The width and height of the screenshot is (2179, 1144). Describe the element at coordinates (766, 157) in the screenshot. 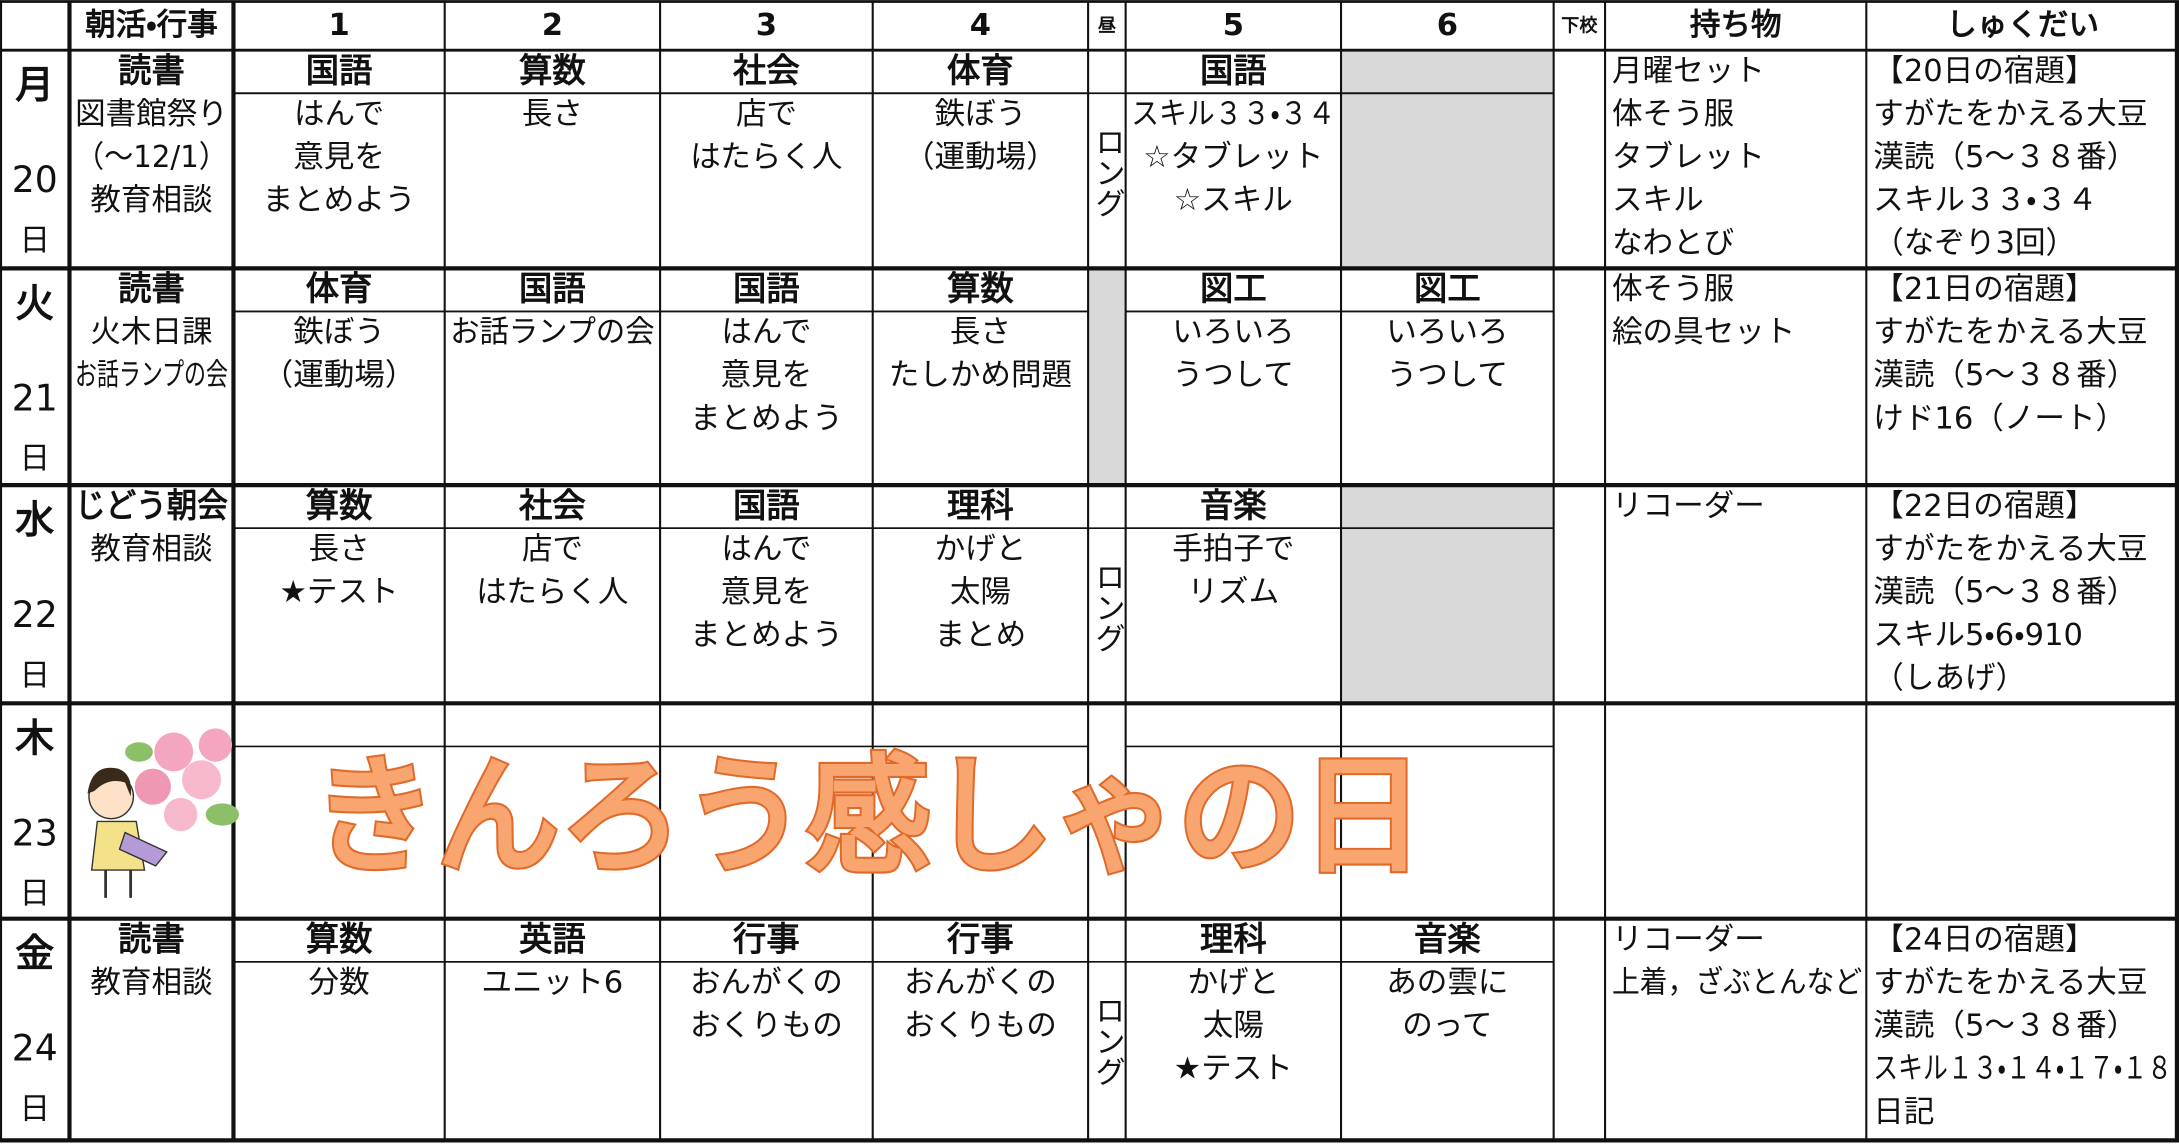

I see `period-note: はたらく人` at that location.